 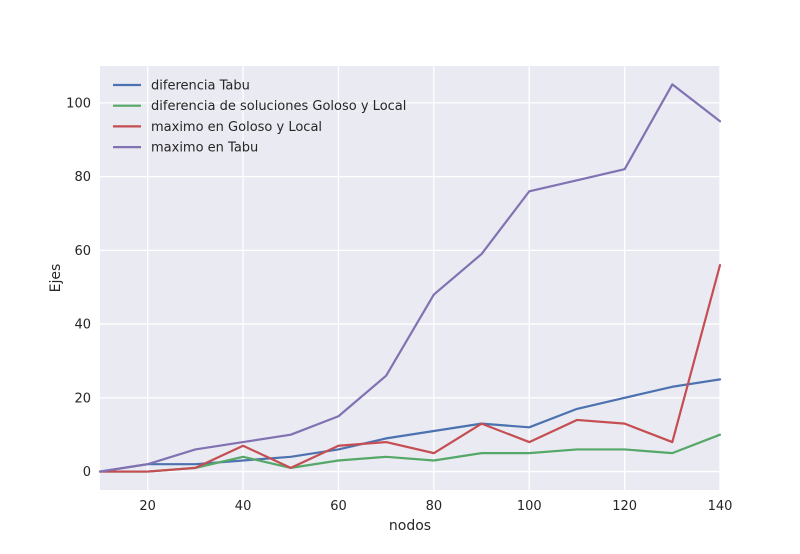 What do you see at coordinates (78, 103) in the screenshot?
I see `y-tick-label: 100` at bounding box center [78, 103].